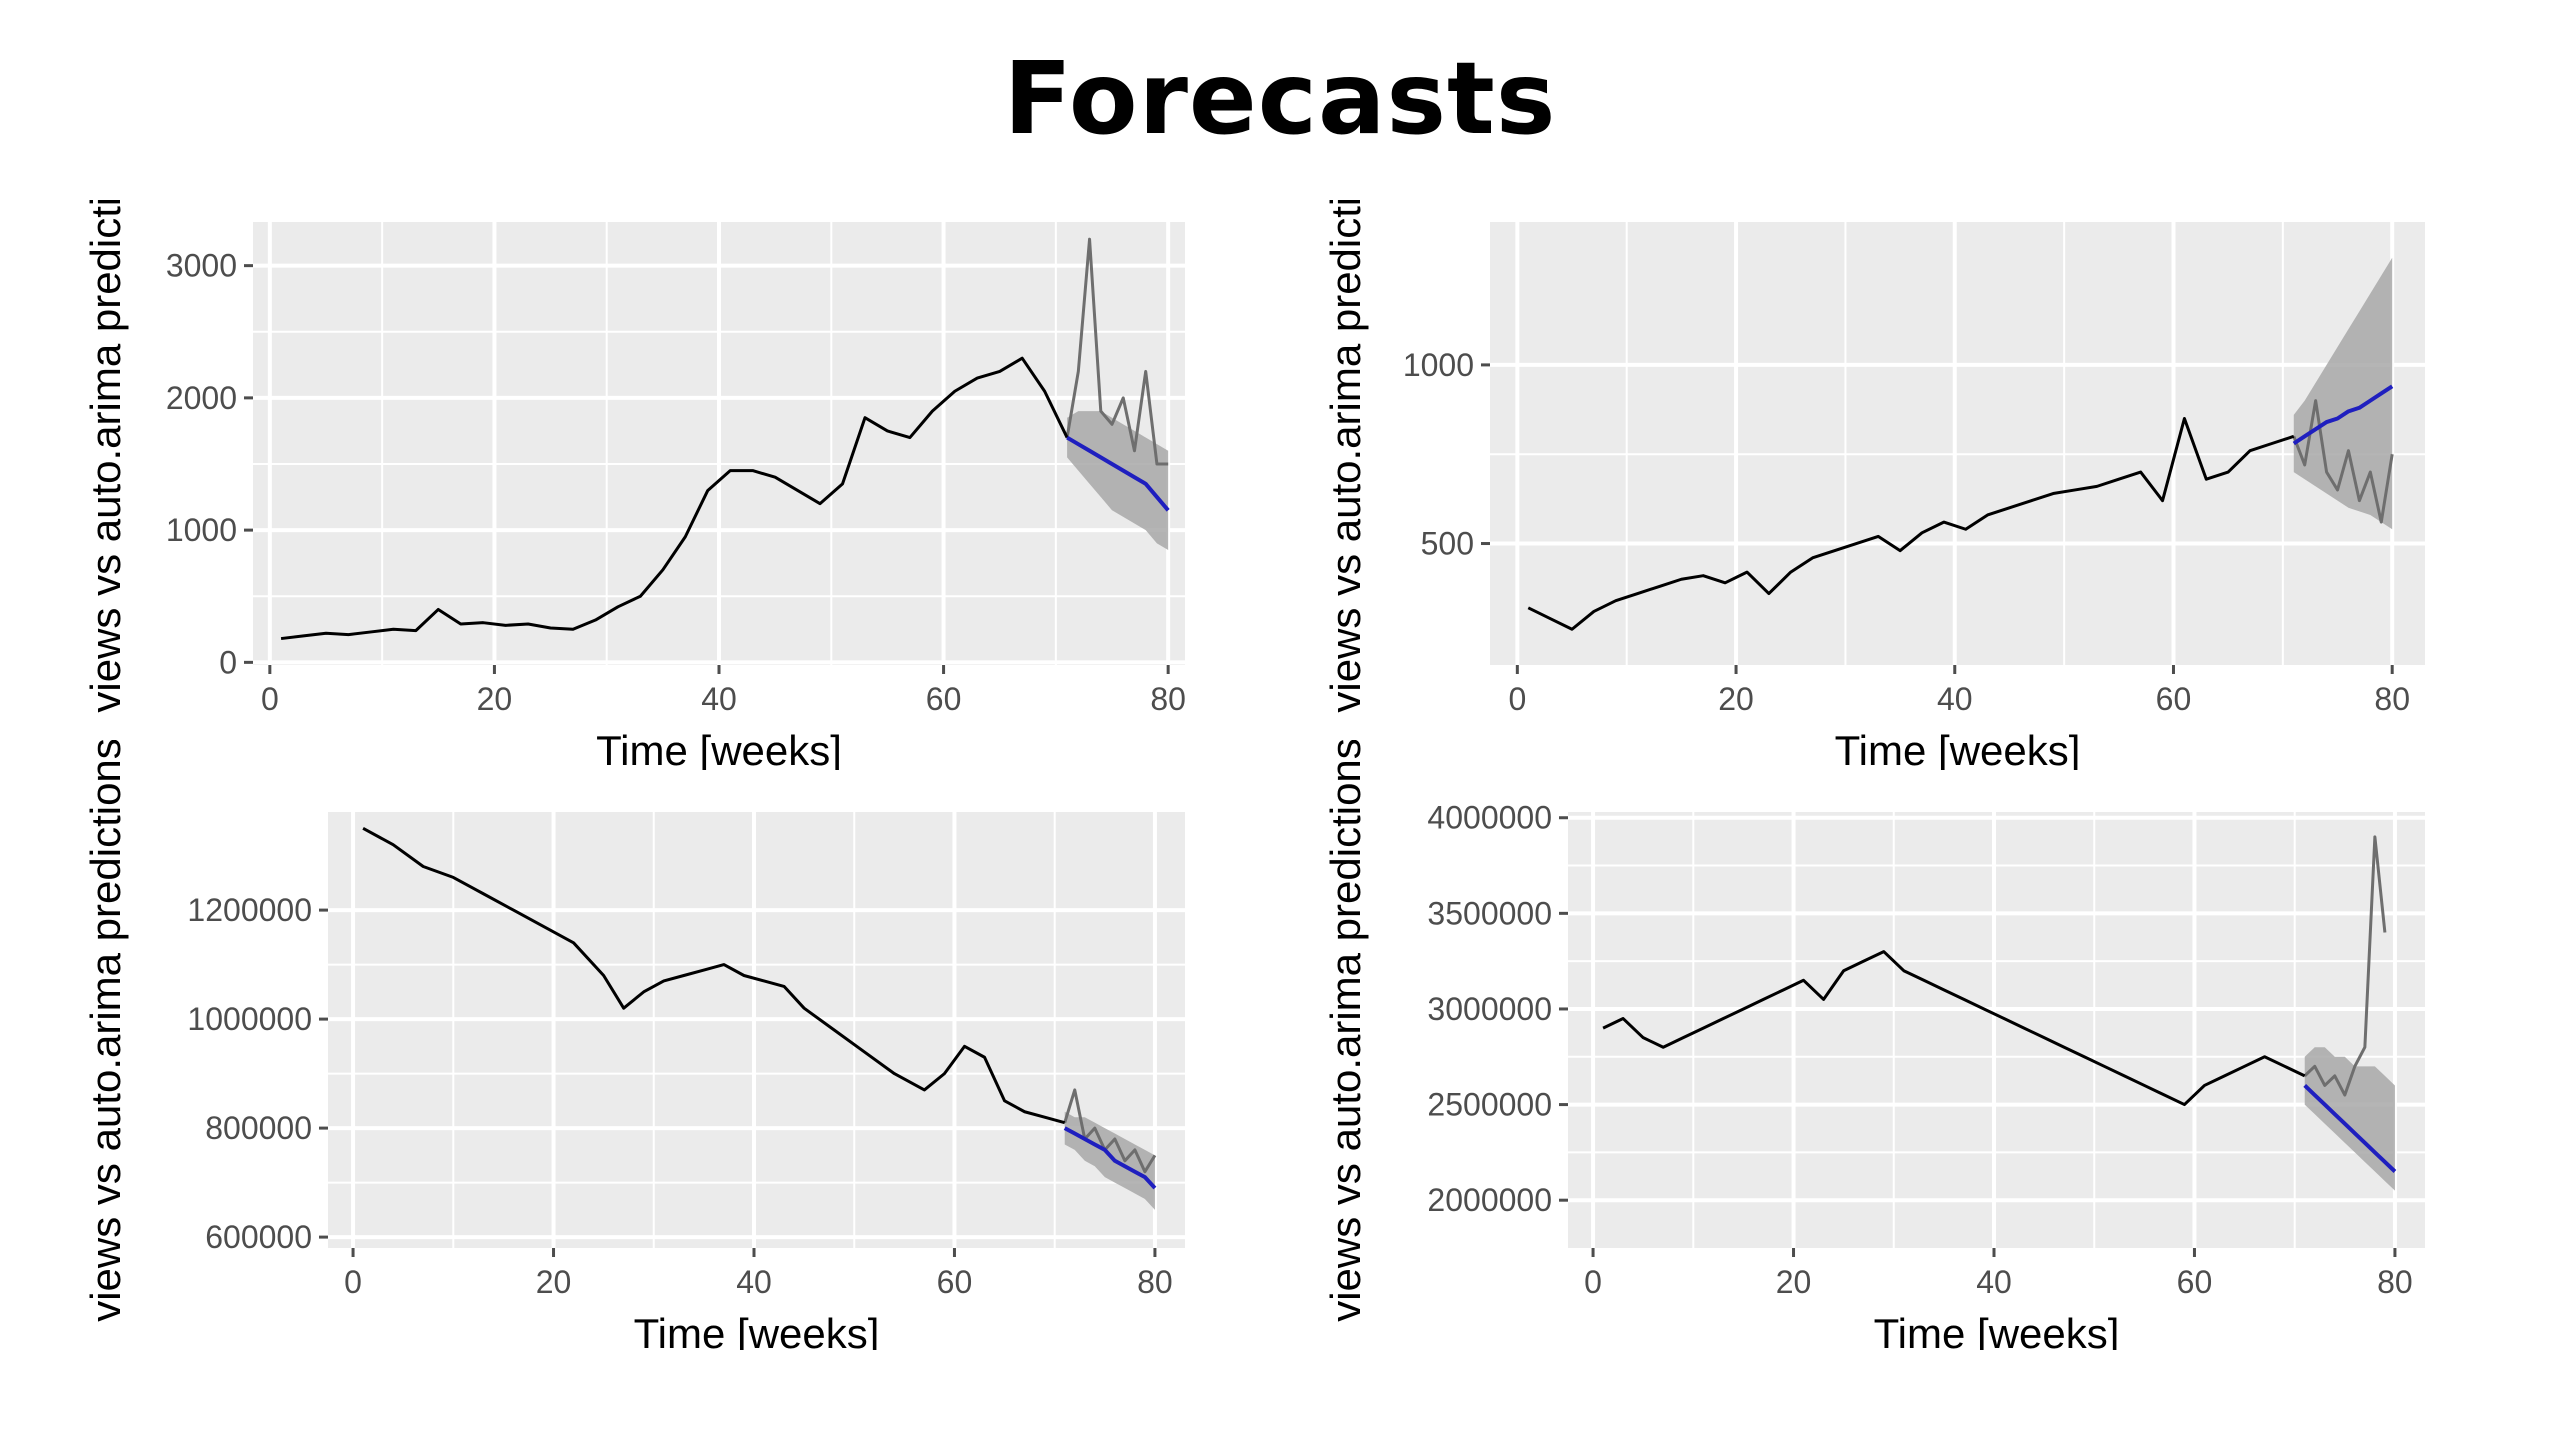  I want to click on y-tick-label: 3500000, so click(1489, 913).